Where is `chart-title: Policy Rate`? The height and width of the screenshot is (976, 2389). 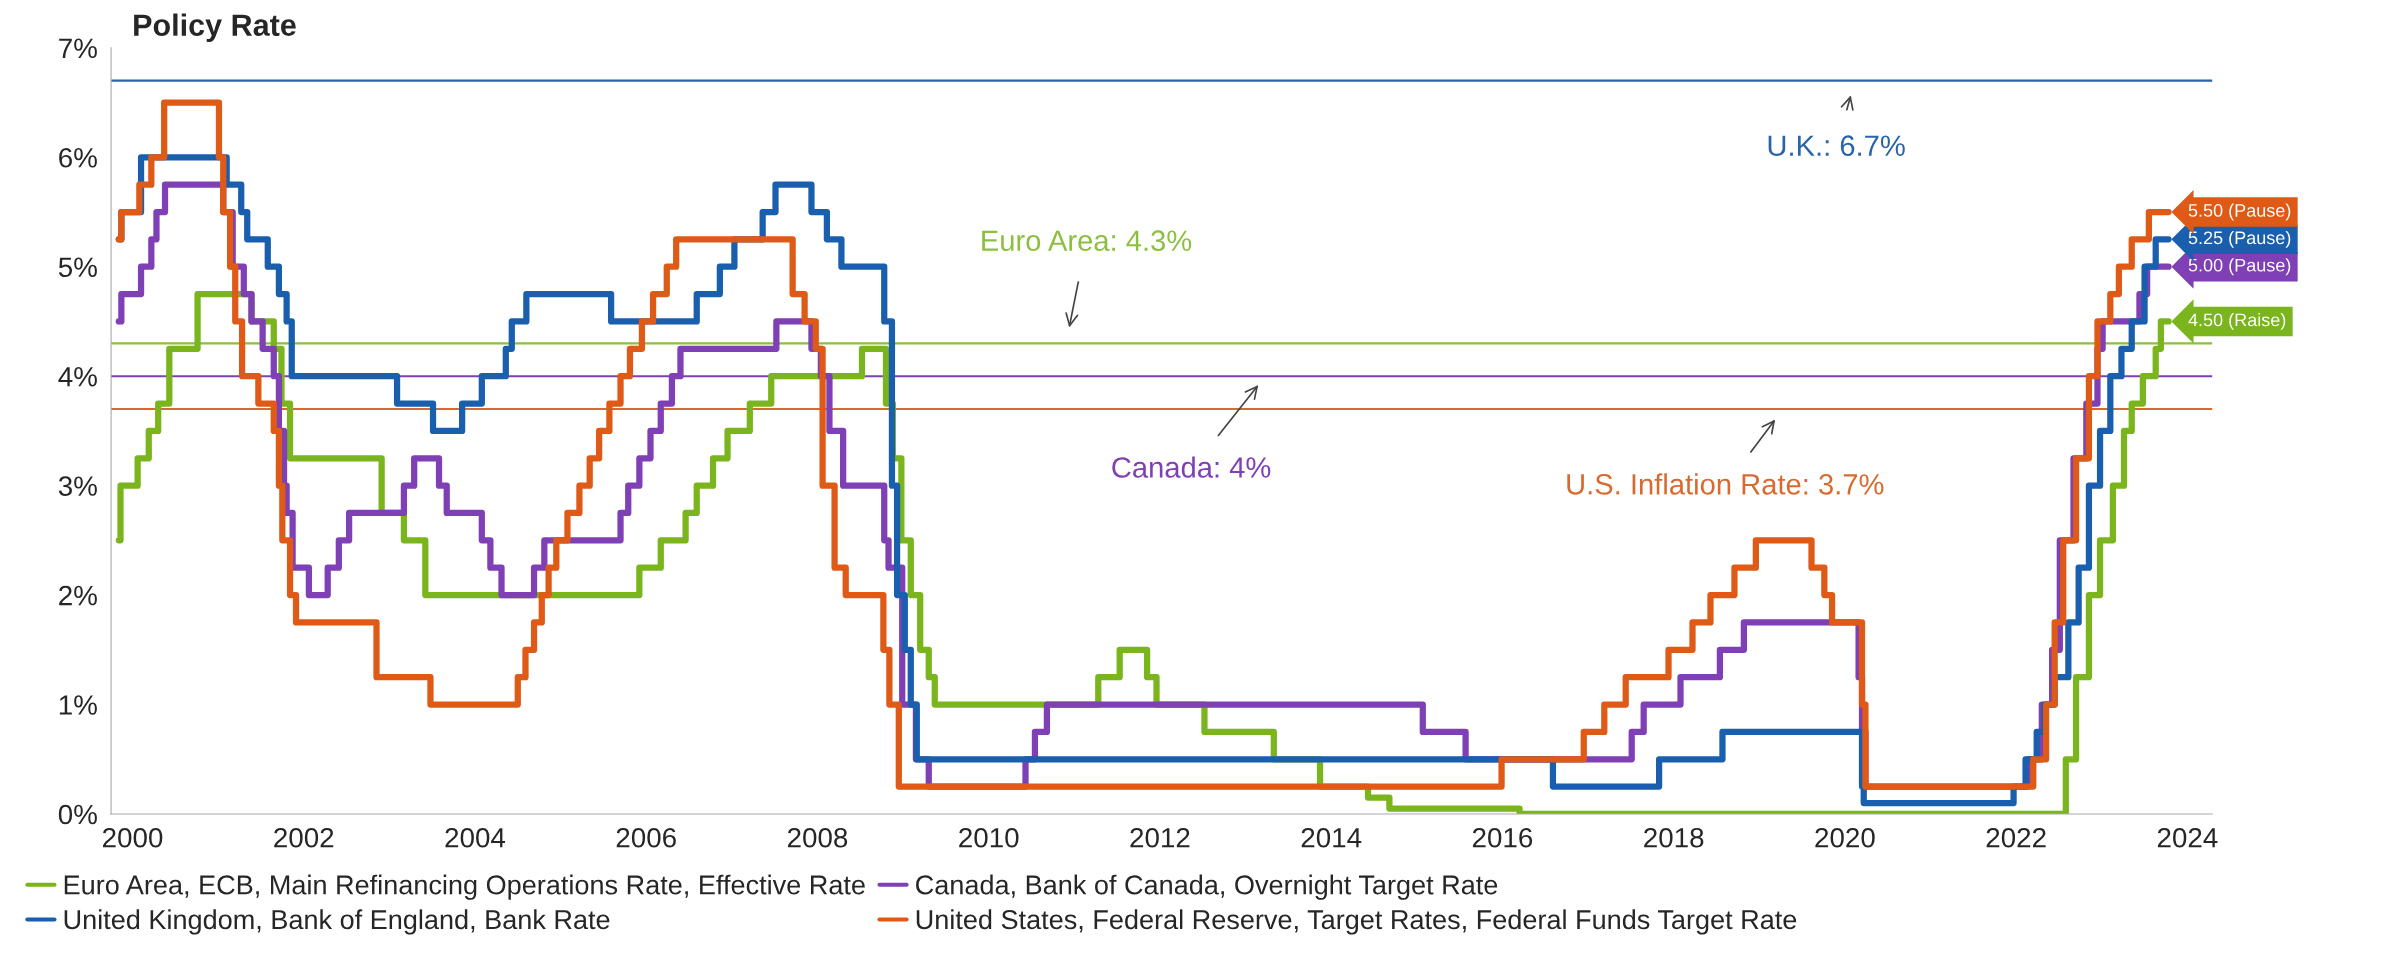 chart-title: Policy Rate is located at coordinates (215, 27).